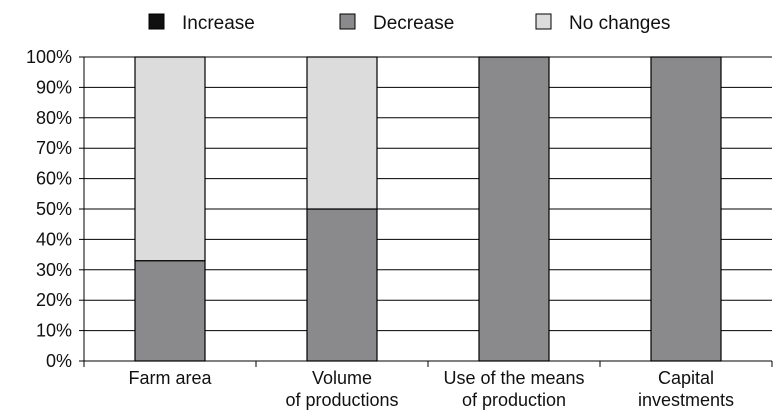 The height and width of the screenshot is (415, 776). Describe the element at coordinates (59, 361) in the screenshot. I see `y-tick-label: 0%` at that location.